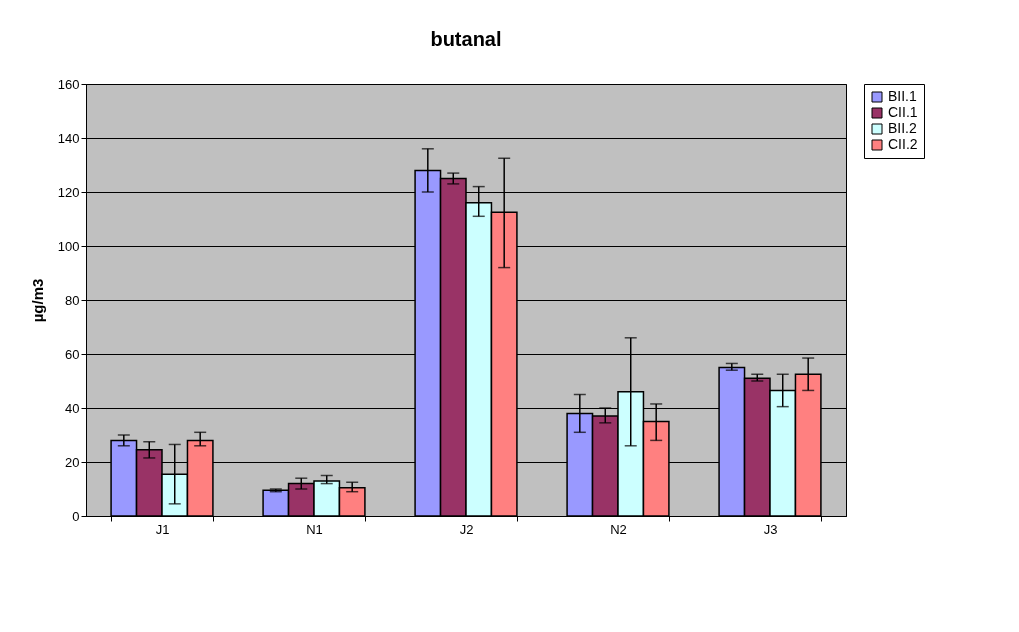  I want to click on y-tick-label: 100, so click(68, 246).